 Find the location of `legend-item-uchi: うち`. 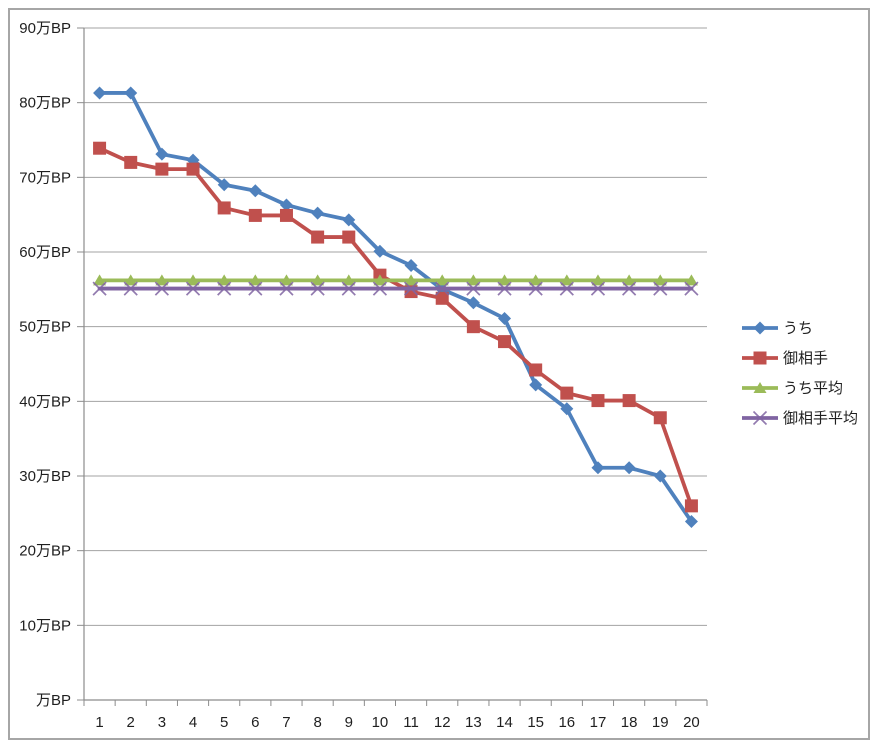

legend-item-uchi: うち is located at coordinates (777, 328).